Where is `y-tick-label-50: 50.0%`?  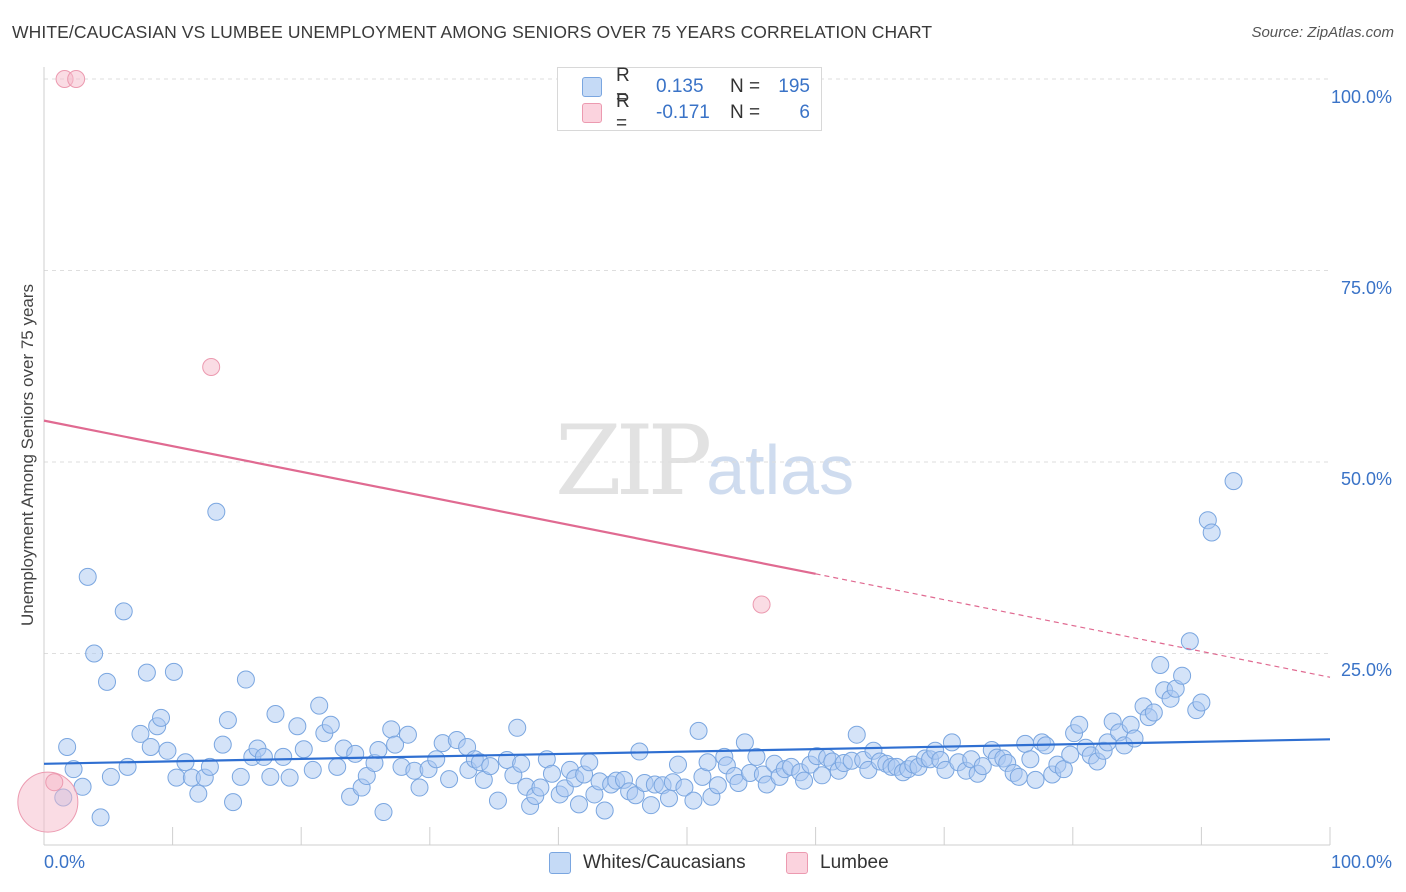
y-tick-label-50: 50.0% is located at coordinates (1366, 479).